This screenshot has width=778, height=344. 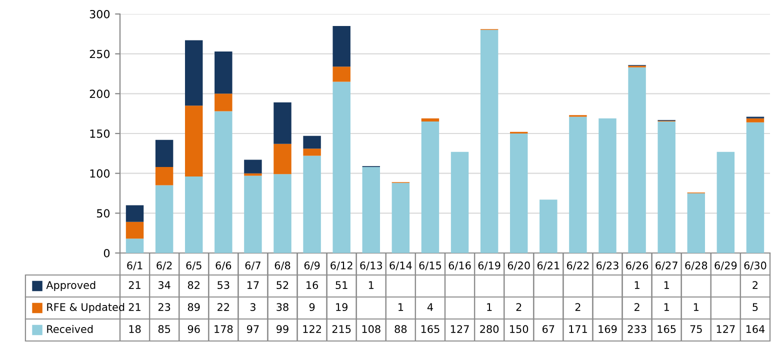 What do you see at coordinates (85, 308) in the screenshot?
I see `legend-label: RFE & Updated` at bounding box center [85, 308].